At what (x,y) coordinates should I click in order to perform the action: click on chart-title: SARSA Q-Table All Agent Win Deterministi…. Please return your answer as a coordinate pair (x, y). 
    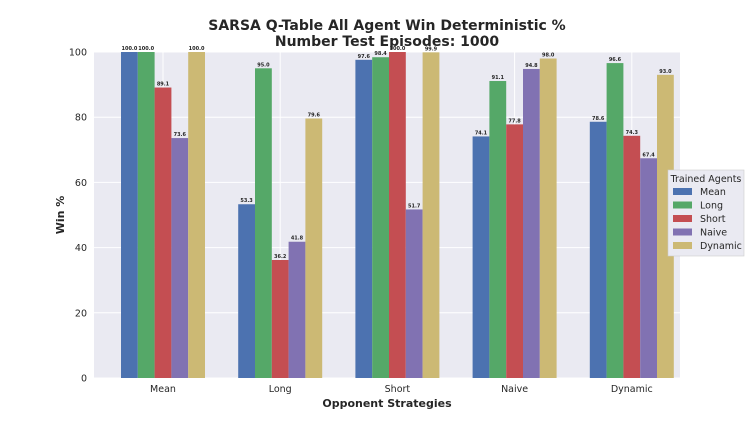
    Looking at the image, I should click on (386, 26).